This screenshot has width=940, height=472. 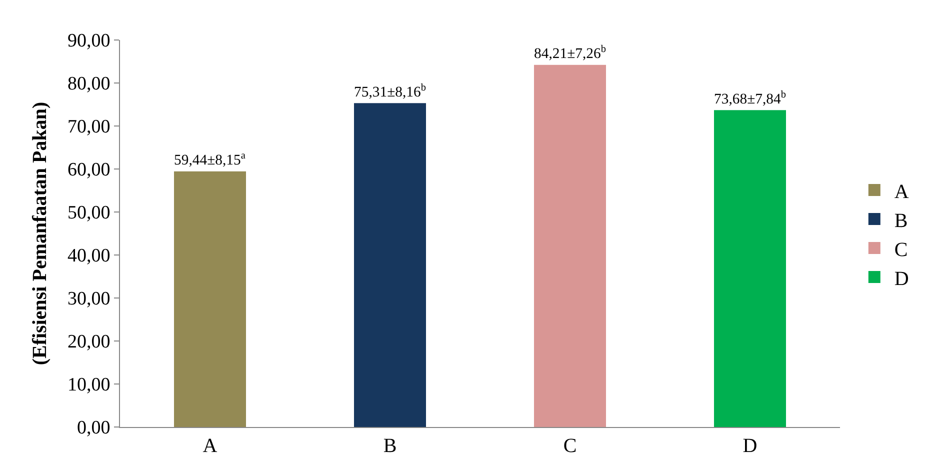 What do you see at coordinates (39, 234) in the screenshot?
I see `y-axis-title: (Efisiensi Pemanfaatan Pakan)` at bounding box center [39, 234].